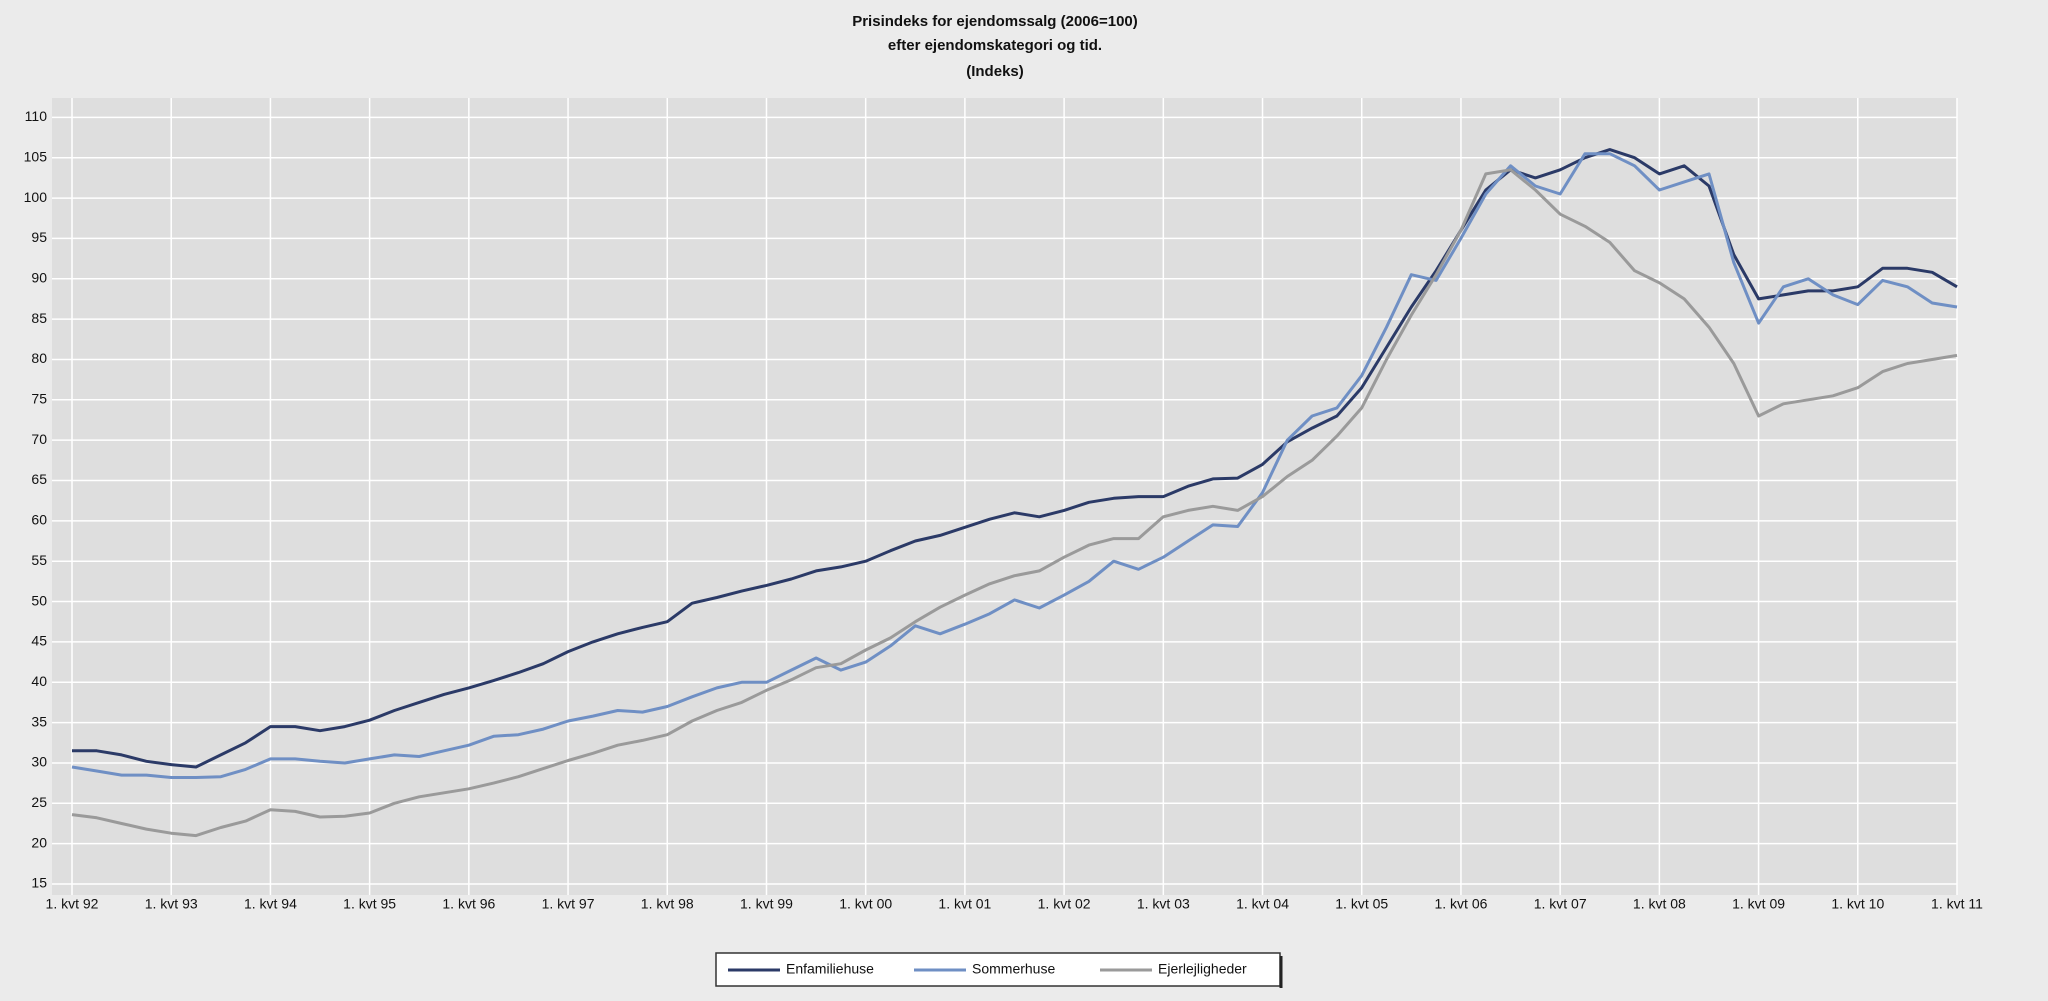 The height and width of the screenshot is (1001, 2048). I want to click on x-tick-label: 1. kvt 99, so click(766, 904).